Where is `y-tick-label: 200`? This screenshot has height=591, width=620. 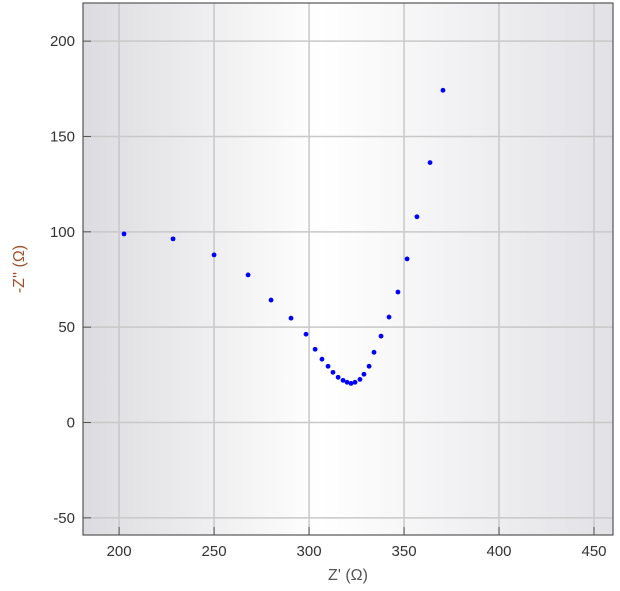
y-tick-label: 200 is located at coordinates (62, 41).